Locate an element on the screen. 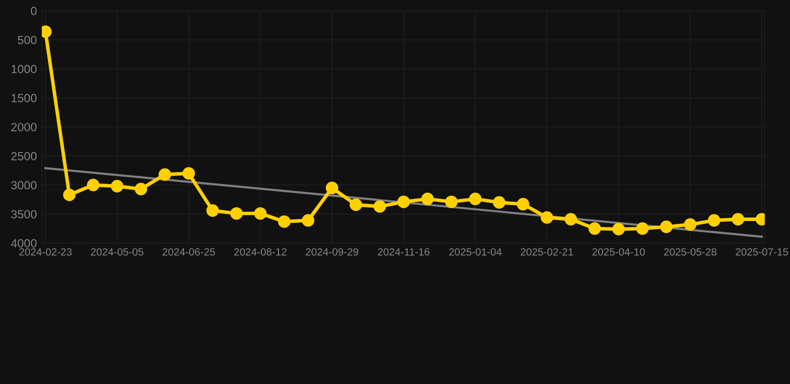 This screenshot has width=790, height=384. y-tick-label: 0 is located at coordinates (33, 11).